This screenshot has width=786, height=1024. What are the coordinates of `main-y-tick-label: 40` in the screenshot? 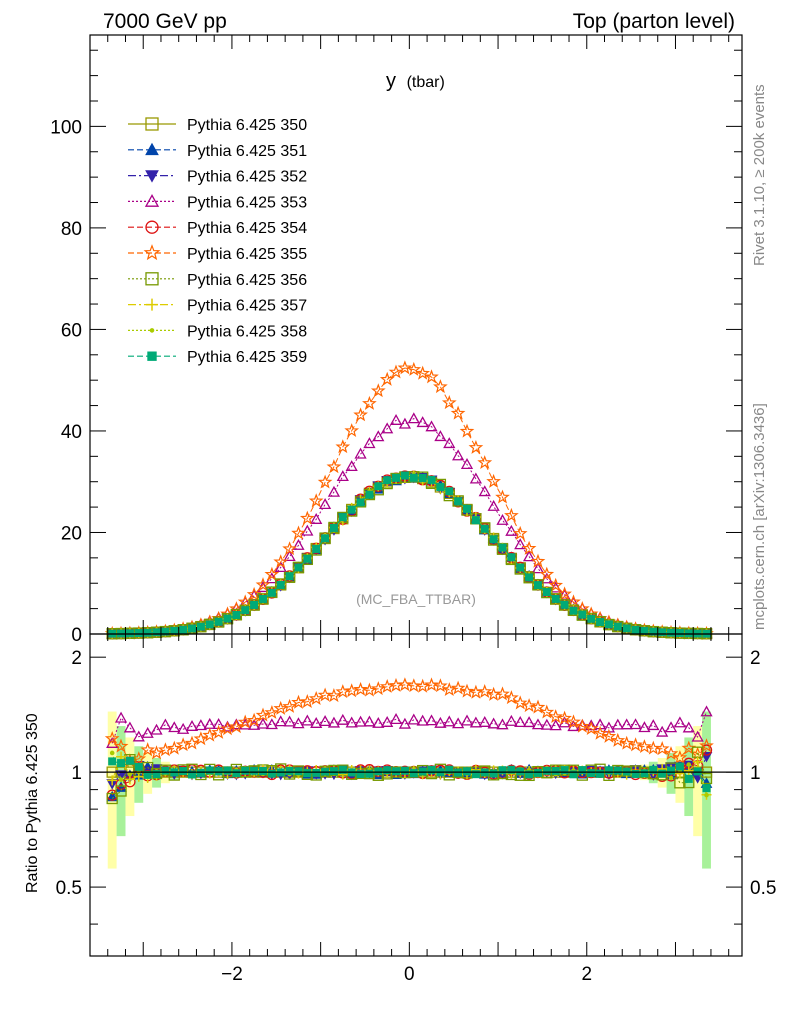 It's located at (71, 432).